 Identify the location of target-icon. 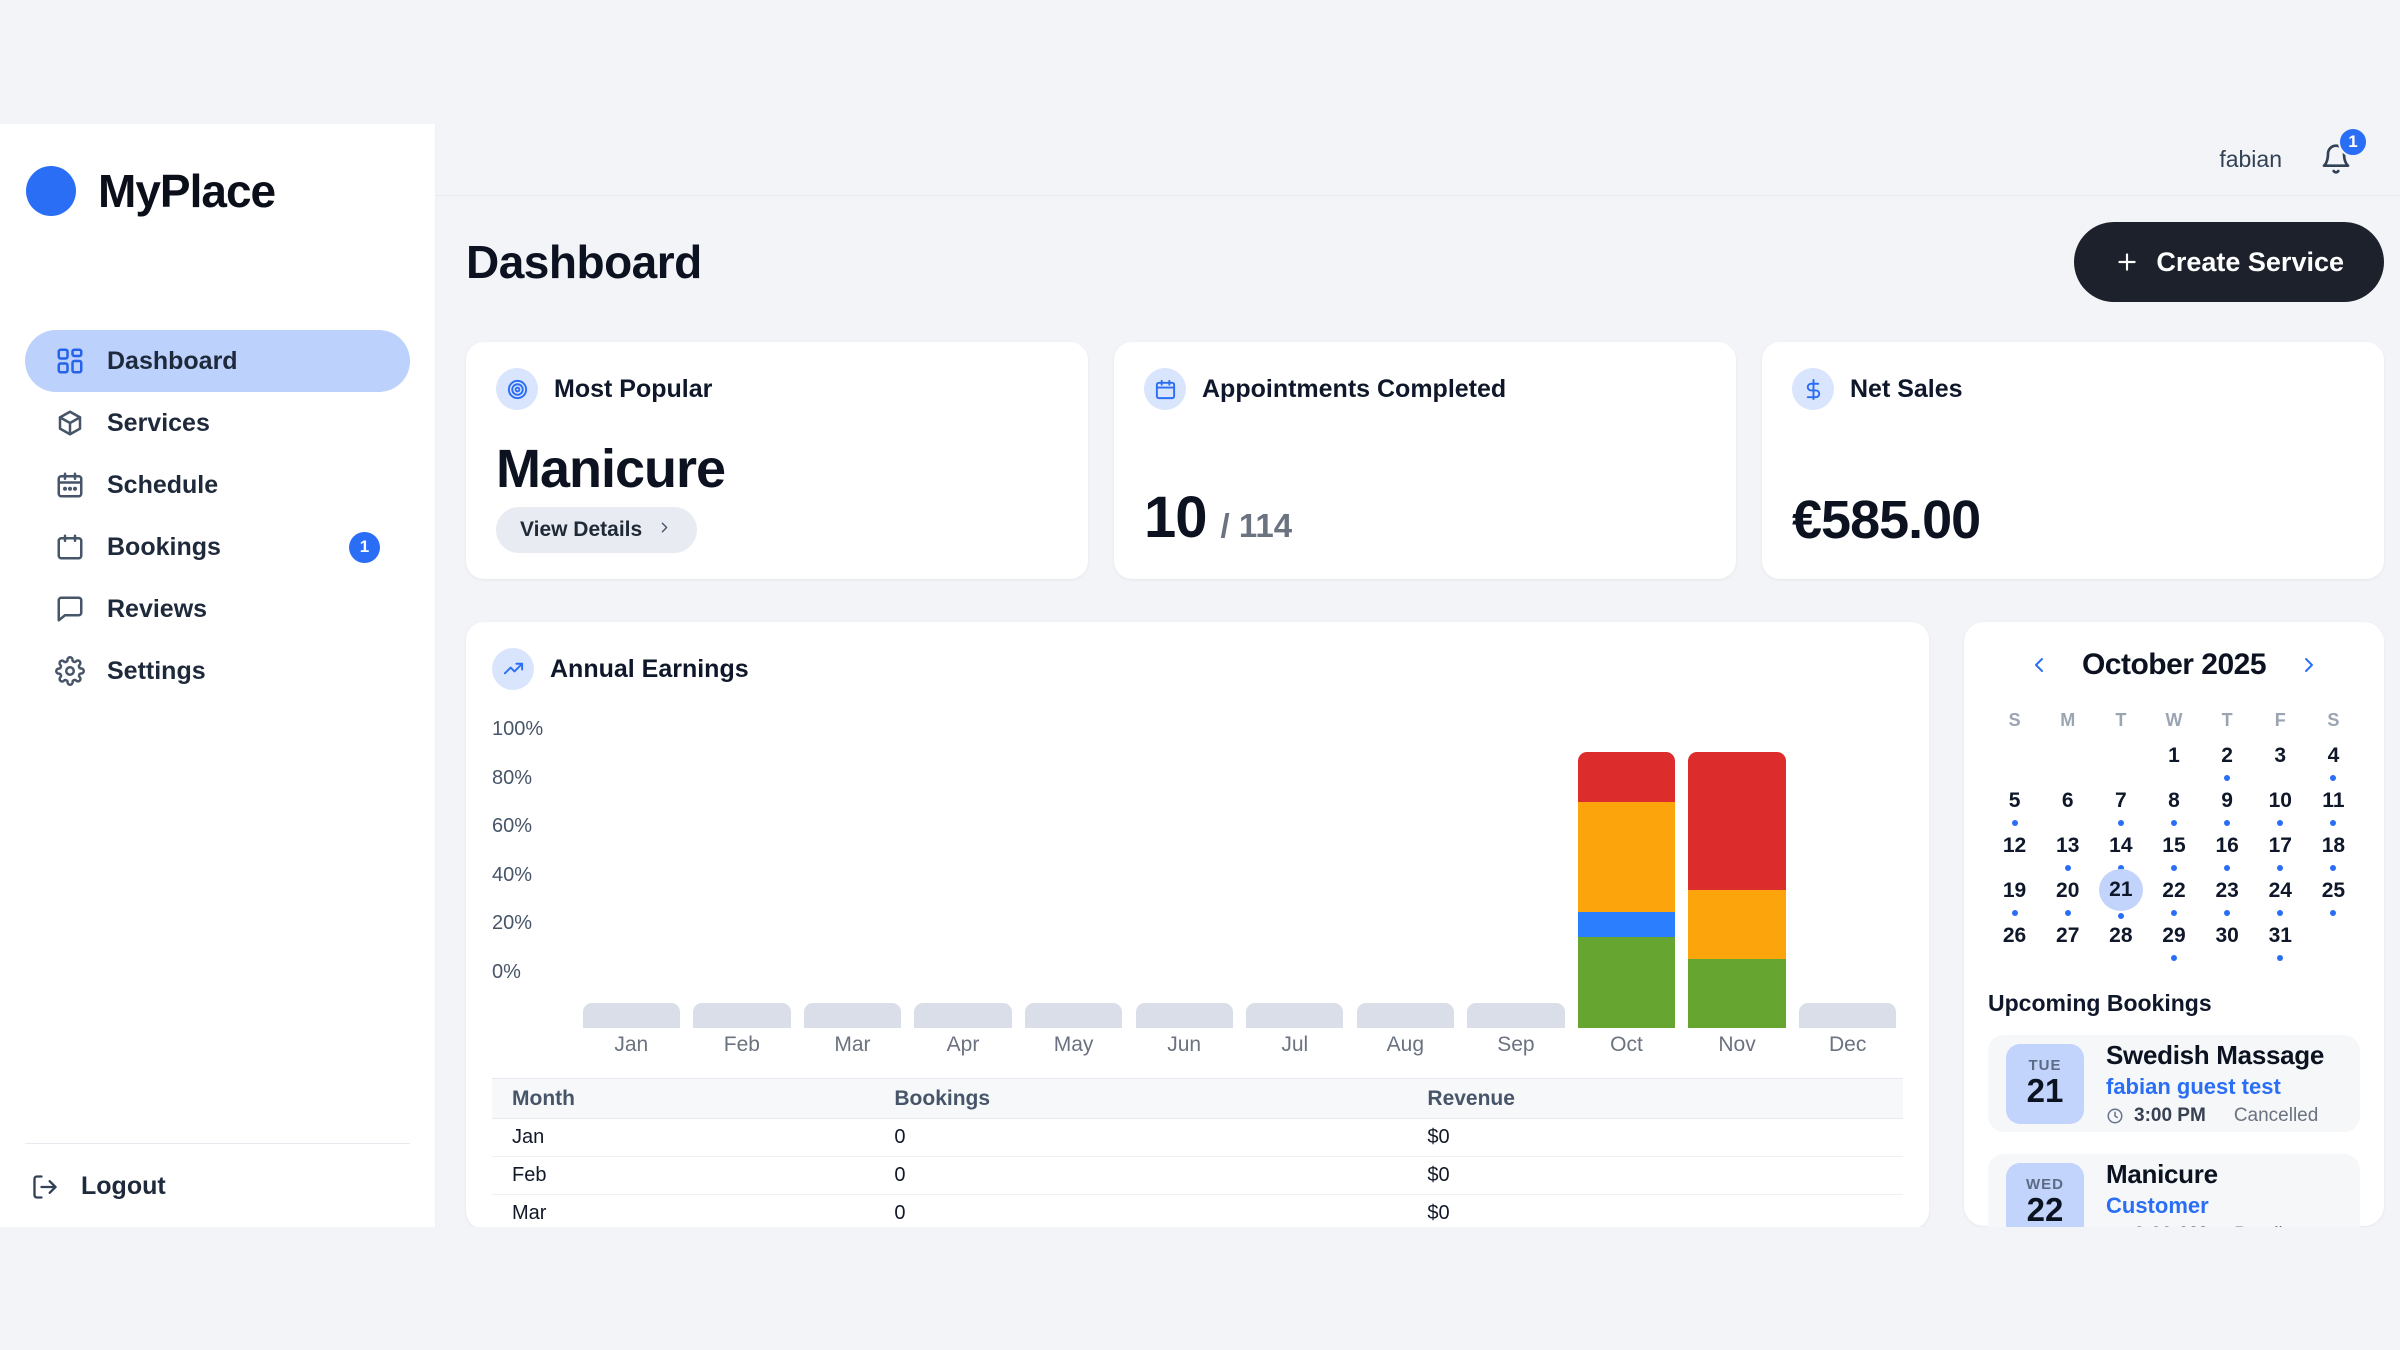
(517, 389).